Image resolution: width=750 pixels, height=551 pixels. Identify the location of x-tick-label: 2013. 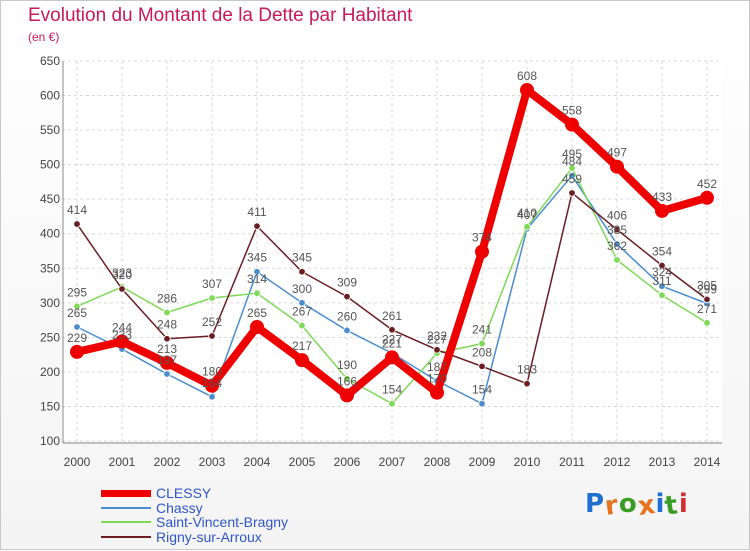
(662, 462).